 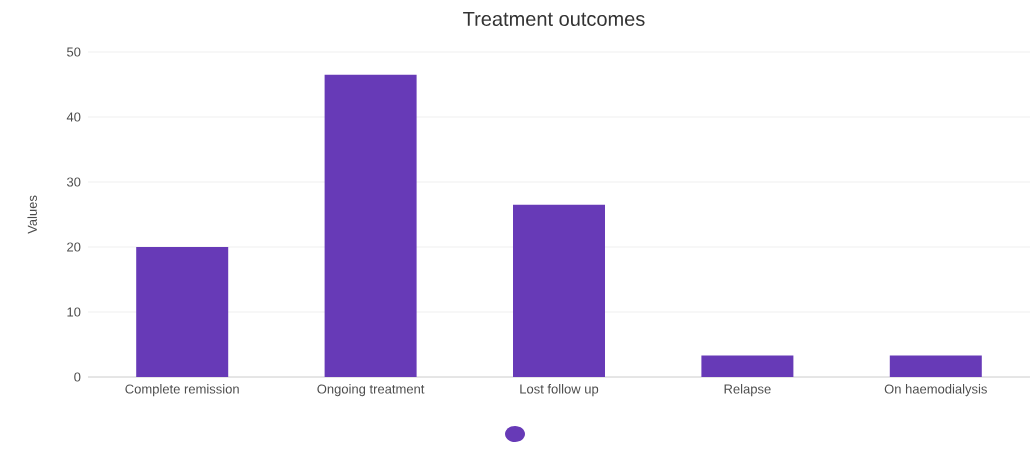 What do you see at coordinates (935, 390) in the screenshot?
I see `x-tick-label: On haemodialysis` at bounding box center [935, 390].